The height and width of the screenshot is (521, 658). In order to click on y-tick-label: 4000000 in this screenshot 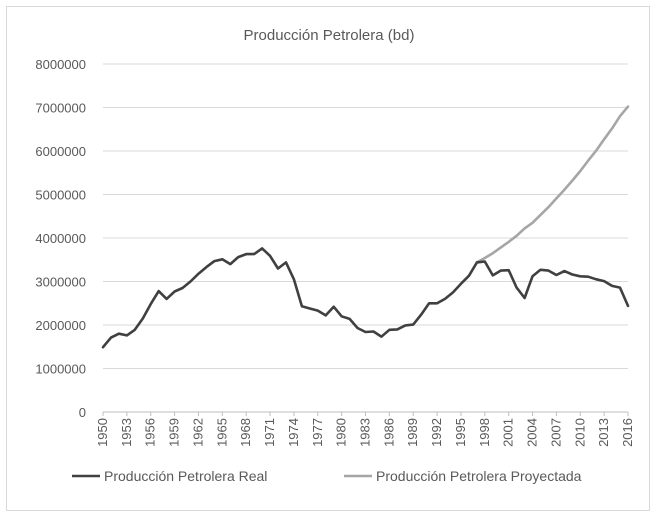, I will do `click(60, 238)`.